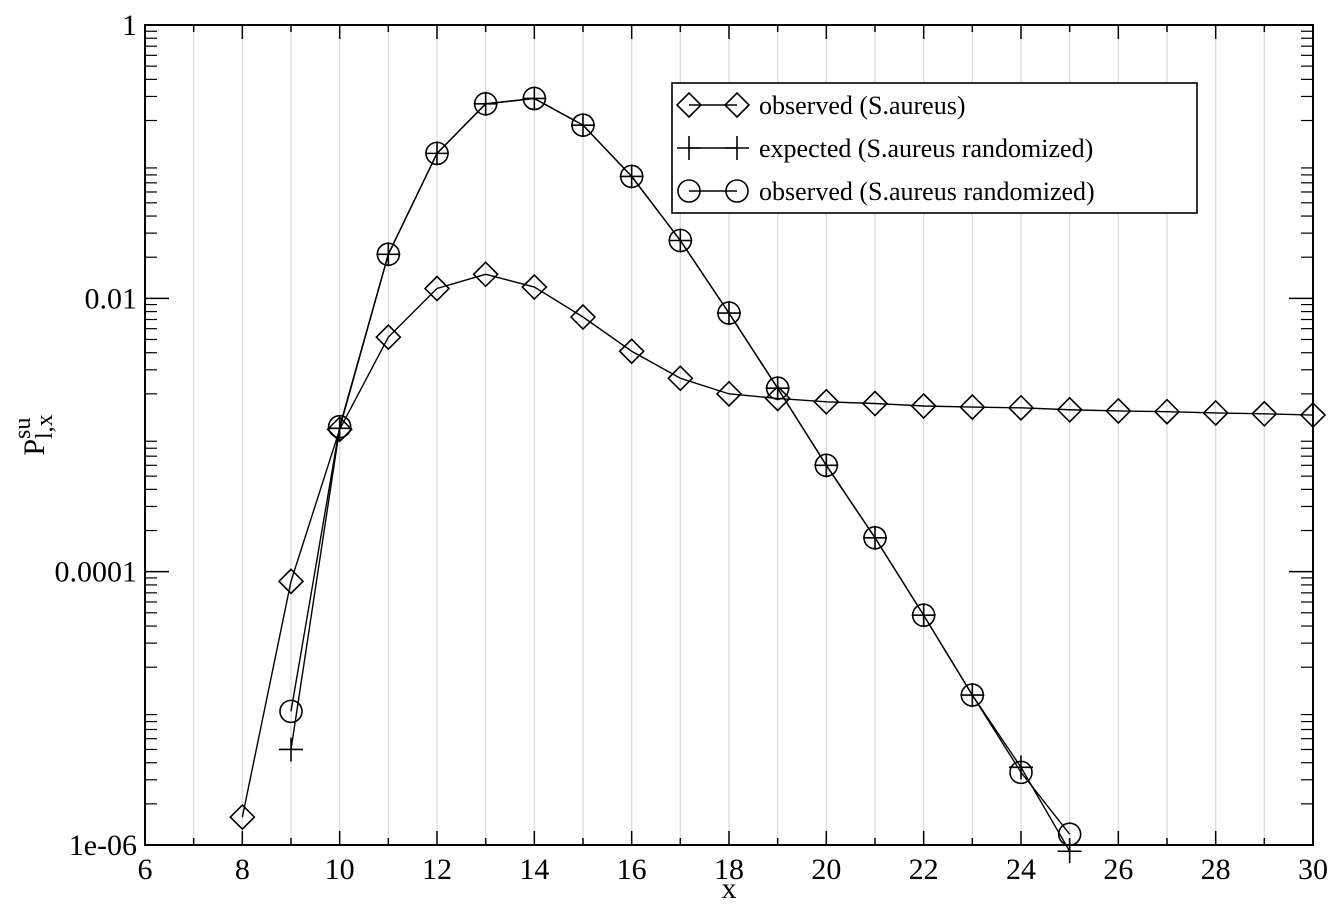 The width and height of the screenshot is (1333, 905). Describe the element at coordinates (924, 869) in the screenshot. I see `x-tick-label: 22` at that location.